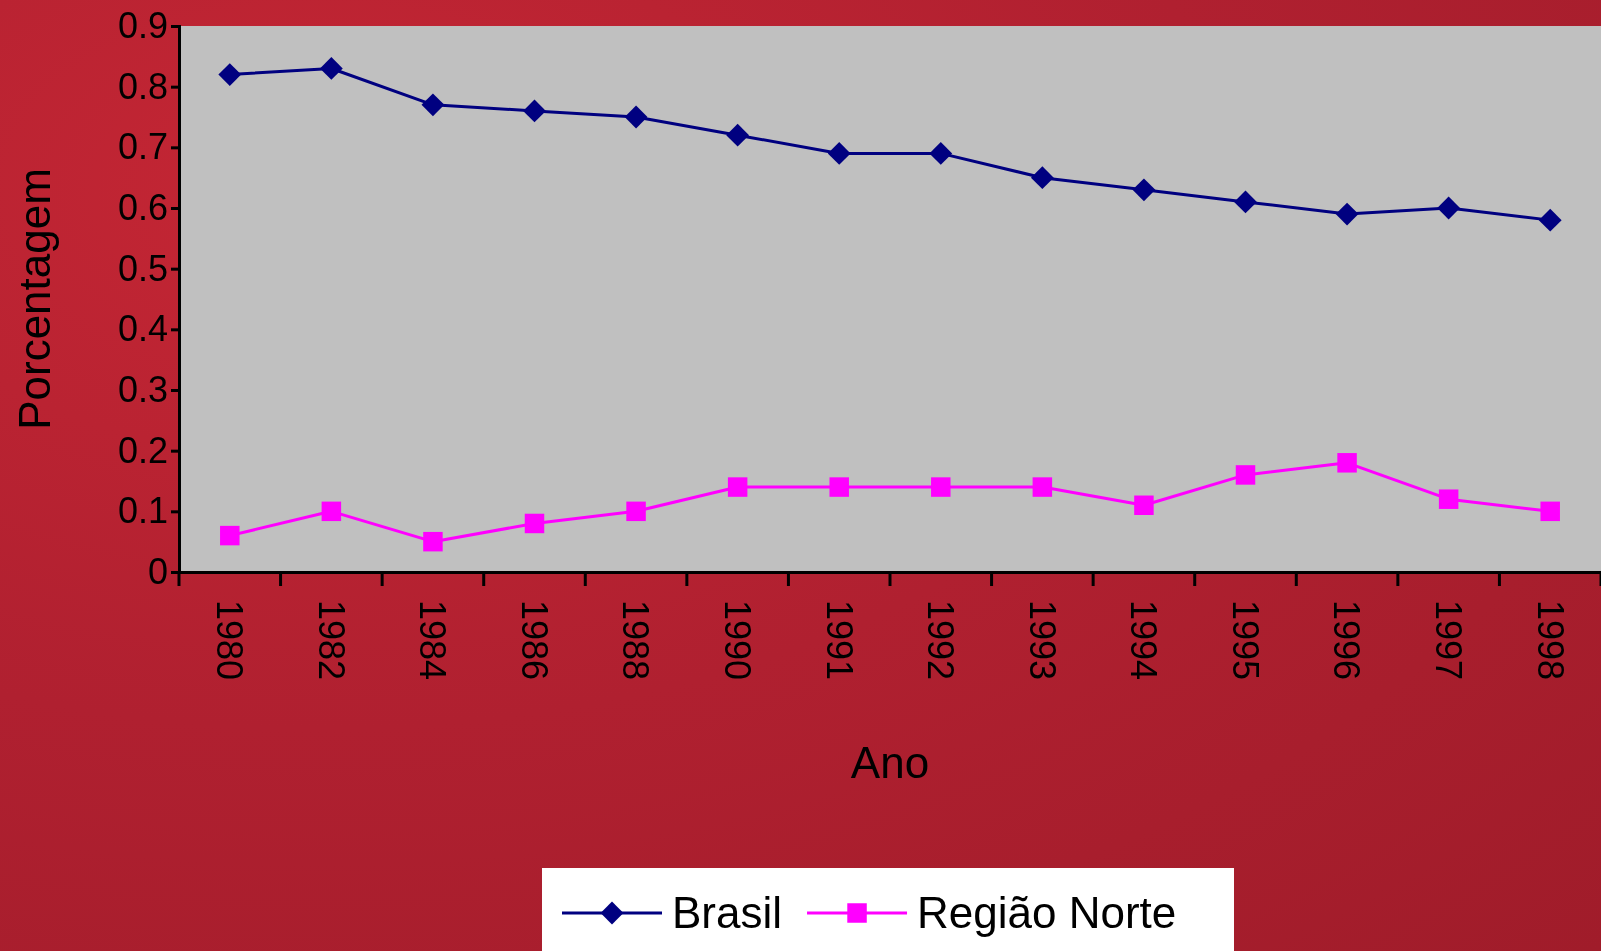 The width and height of the screenshot is (1601, 951). Describe the element at coordinates (142, 511) in the screenshot. I see `y-tick-label: 0.1` at that location.